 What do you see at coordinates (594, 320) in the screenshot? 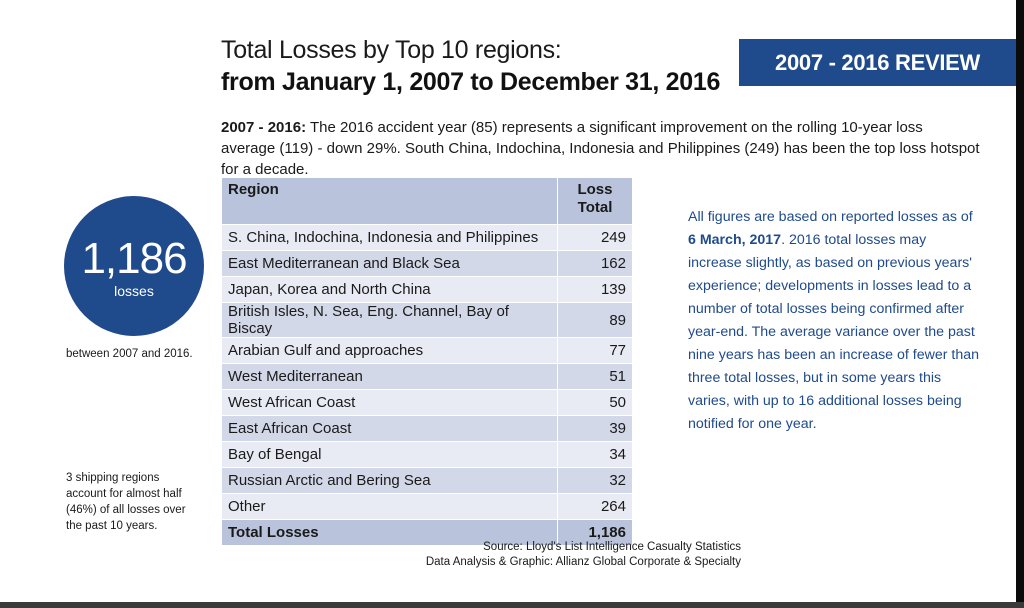
I see `loss-total-cell: 89` at bounding box center [594, 320].